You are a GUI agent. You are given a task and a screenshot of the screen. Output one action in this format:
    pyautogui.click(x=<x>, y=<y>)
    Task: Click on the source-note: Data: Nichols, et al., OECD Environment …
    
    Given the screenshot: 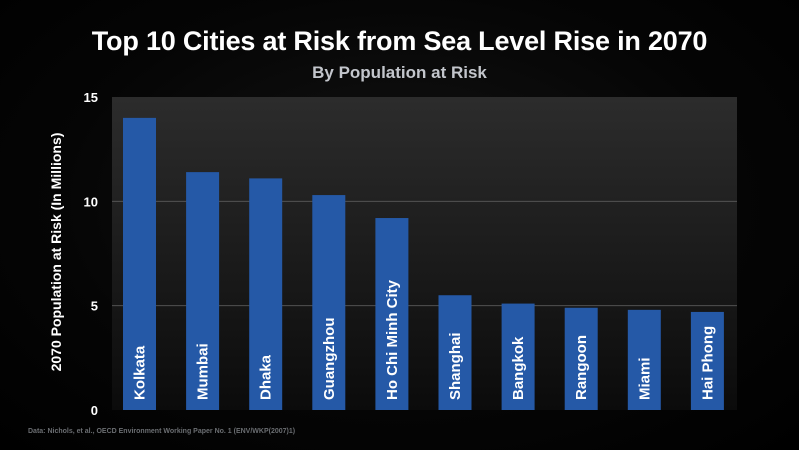 What is the action you would take?
    pyautogui.click(x=162, y=431)
    